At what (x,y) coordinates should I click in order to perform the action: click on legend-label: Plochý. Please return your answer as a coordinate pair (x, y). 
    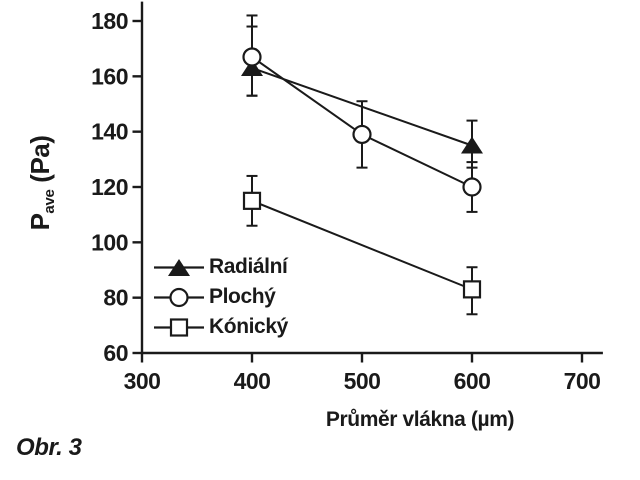
    Looking at the image, I should click on (242, 296).